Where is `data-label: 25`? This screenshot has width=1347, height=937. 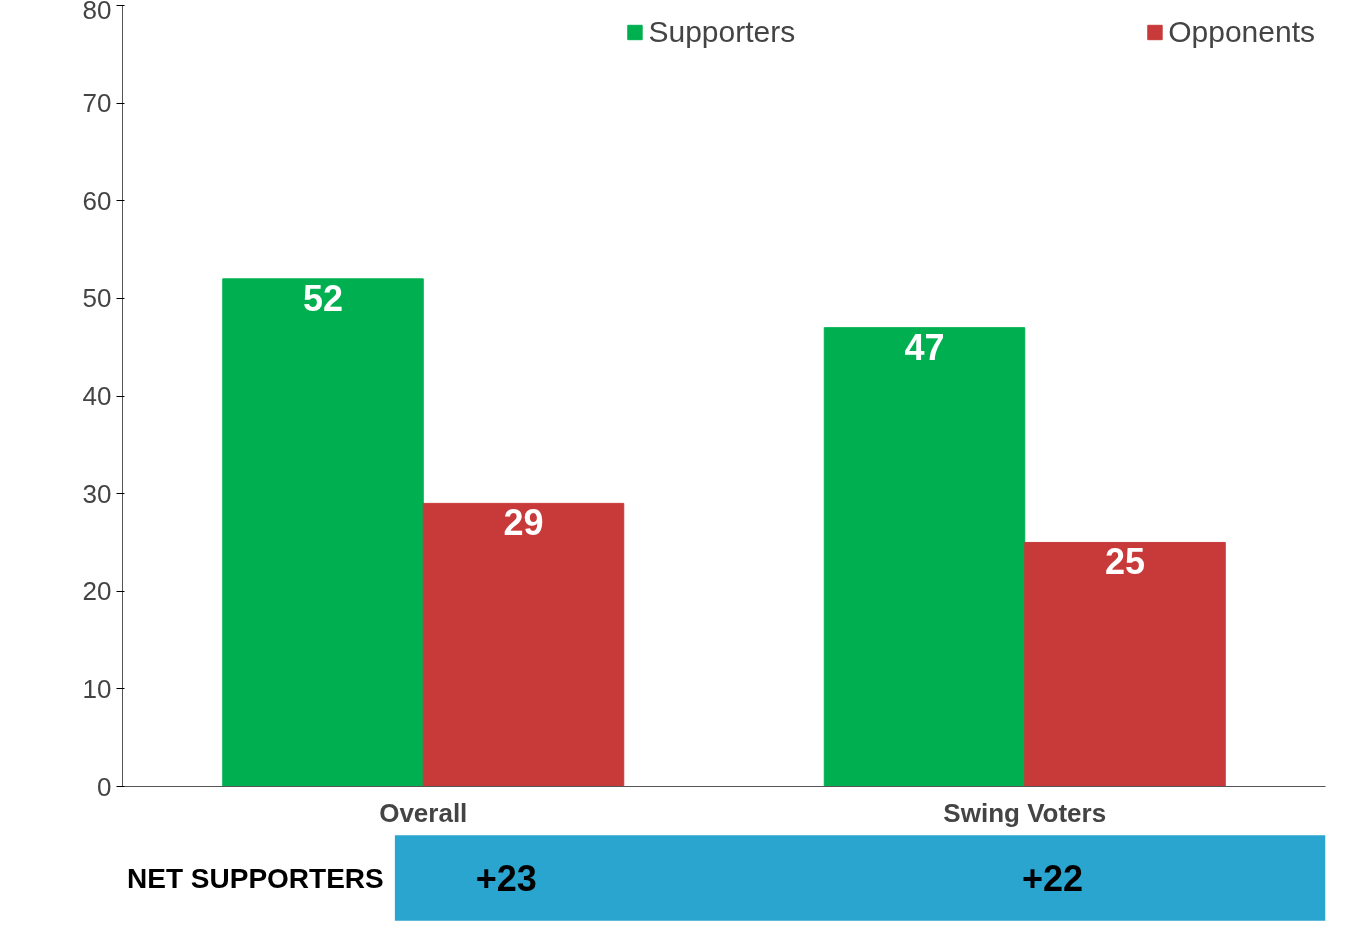
data-label: 25 is located at coordinates (1125, 562).